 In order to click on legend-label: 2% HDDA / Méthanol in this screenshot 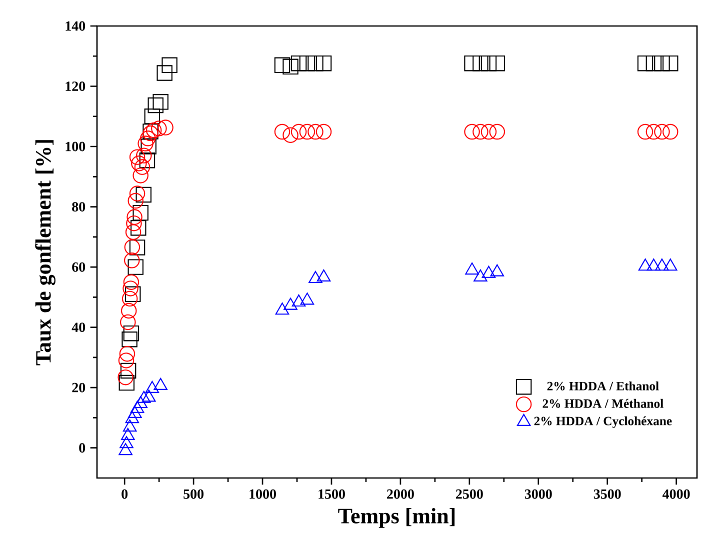, I will do `click(603, 403)`.